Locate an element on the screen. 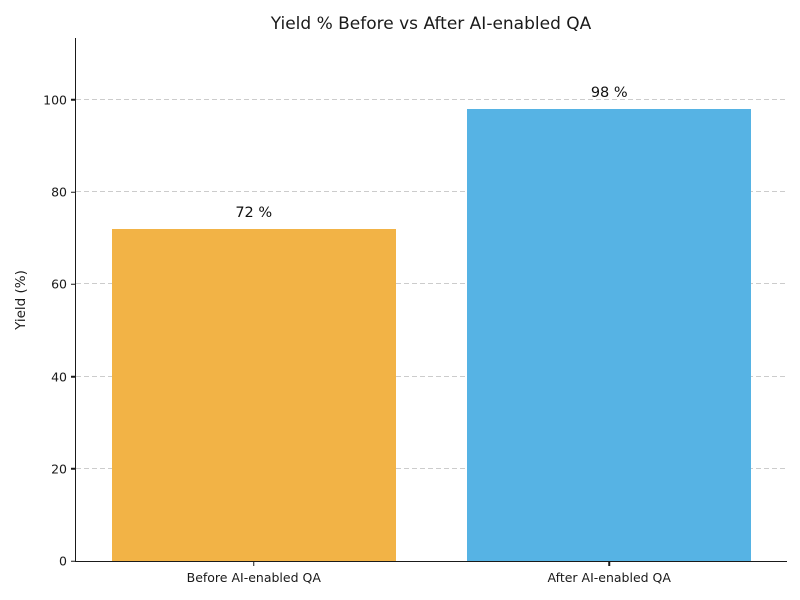 This screenshot has height=600, width=800. gridline-y40 is located at coordinates (431, 376).